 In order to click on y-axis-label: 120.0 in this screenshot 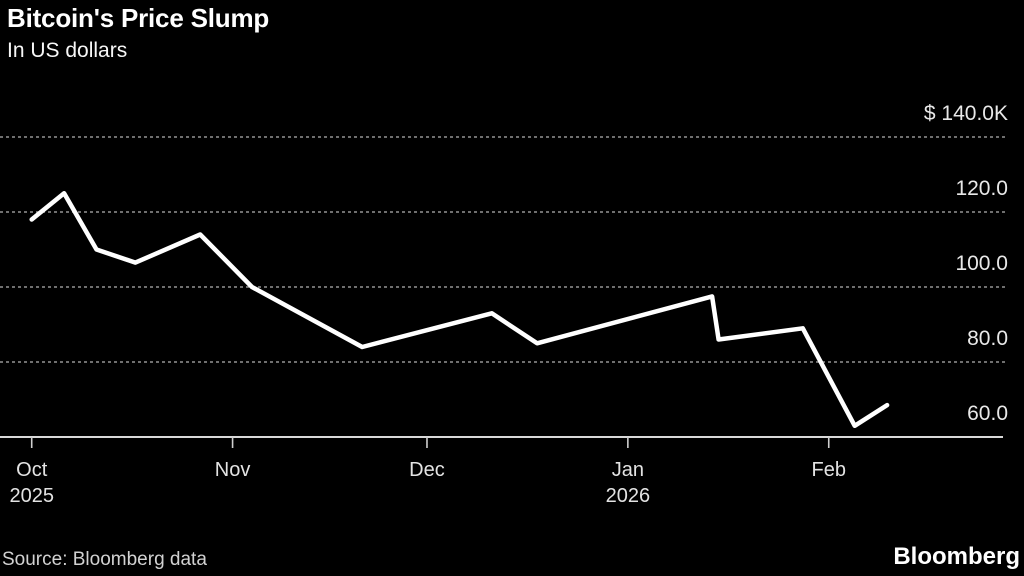, I will do `click(981, 188)`.